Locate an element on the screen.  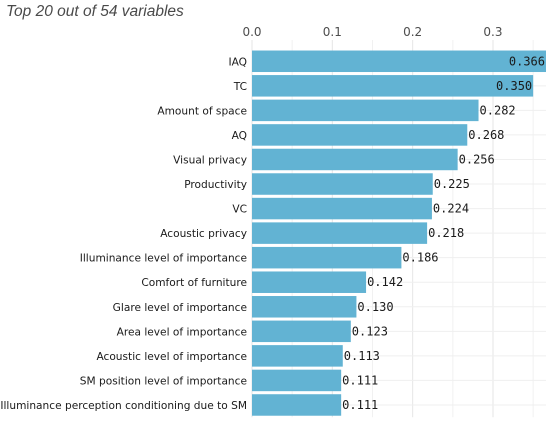
value-label: 0.256 is located at coordinates (477, 159).